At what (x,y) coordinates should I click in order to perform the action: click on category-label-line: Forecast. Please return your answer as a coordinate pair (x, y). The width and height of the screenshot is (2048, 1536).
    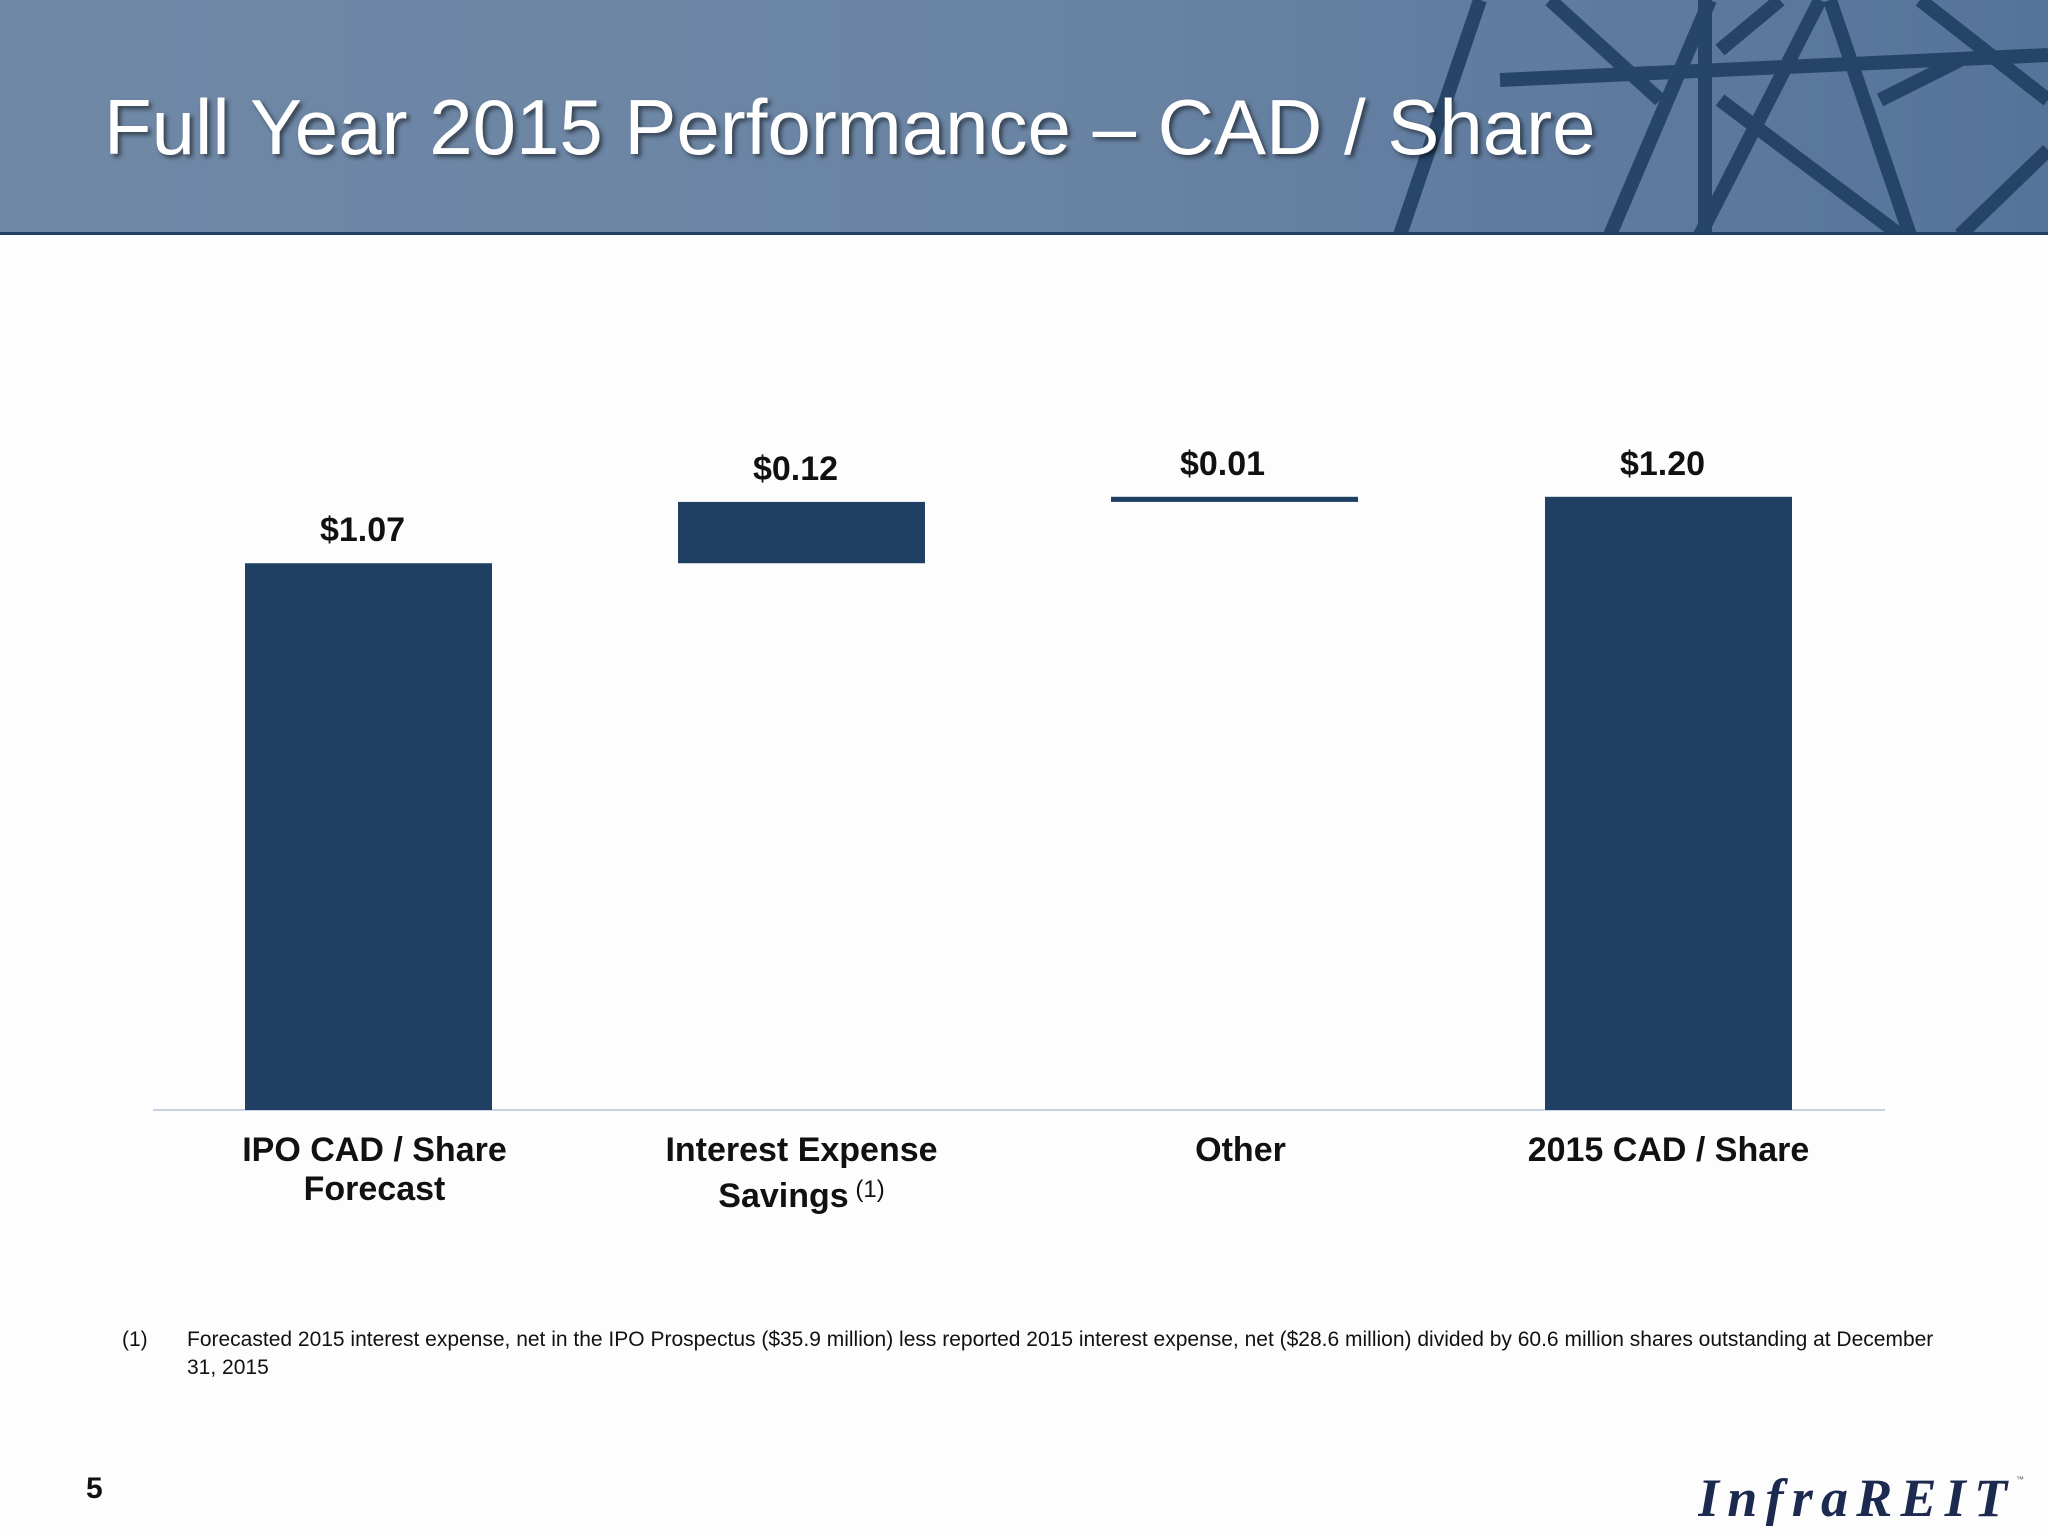
    Looking at the image, I should click on (374, 1189).